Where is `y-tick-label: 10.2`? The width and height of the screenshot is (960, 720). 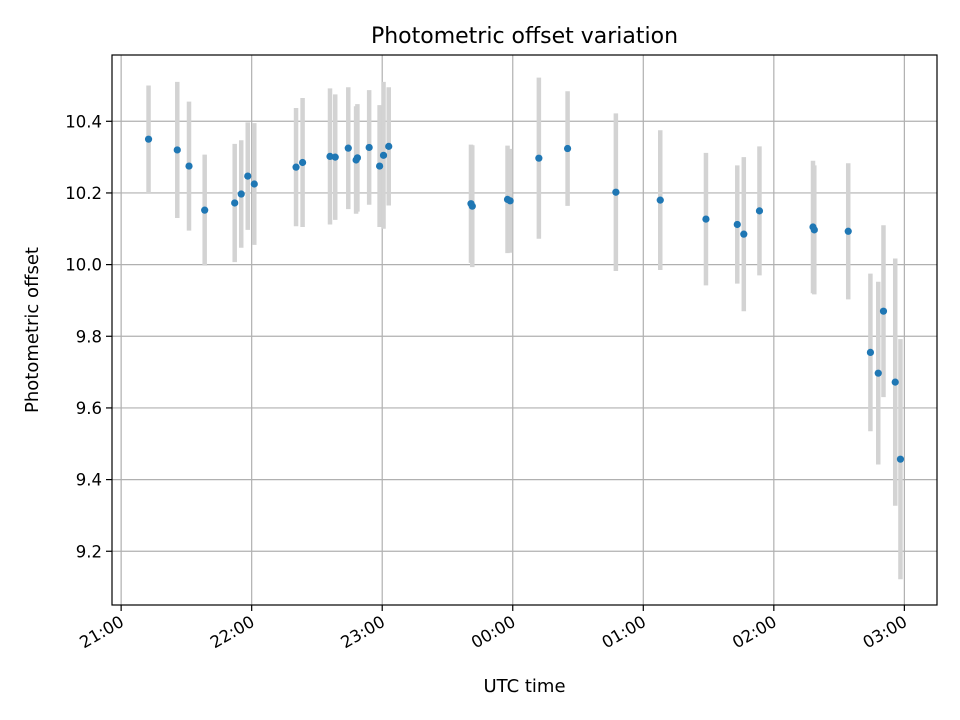 y-tick-label: 10.2 is located at coordinates (83, 193).